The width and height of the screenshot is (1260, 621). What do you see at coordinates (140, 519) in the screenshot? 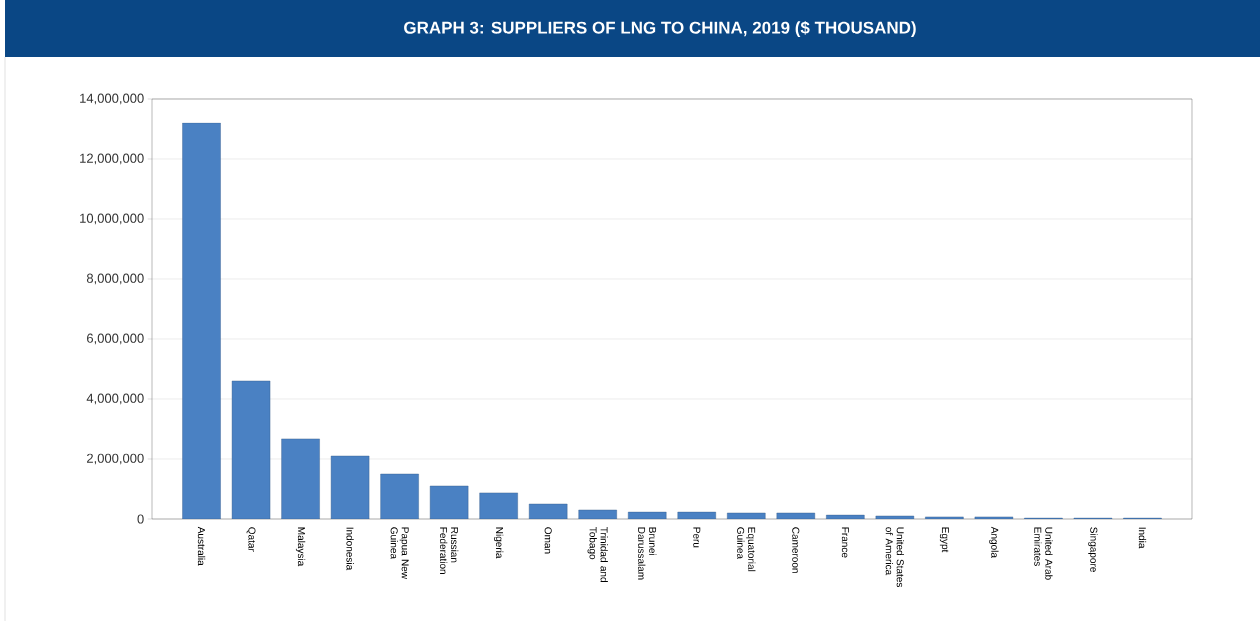
I see `y-tick-label: 0` at bounding box center [140, 519].